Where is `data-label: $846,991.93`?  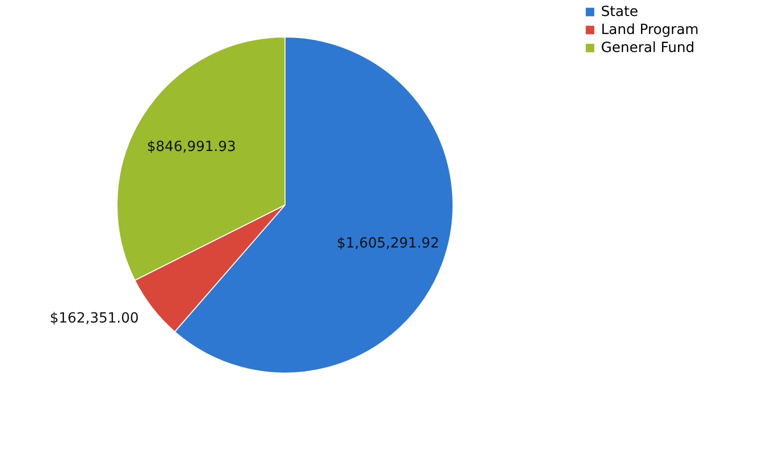
data-label: $846,991.93 is located at coordinates (191, 147).